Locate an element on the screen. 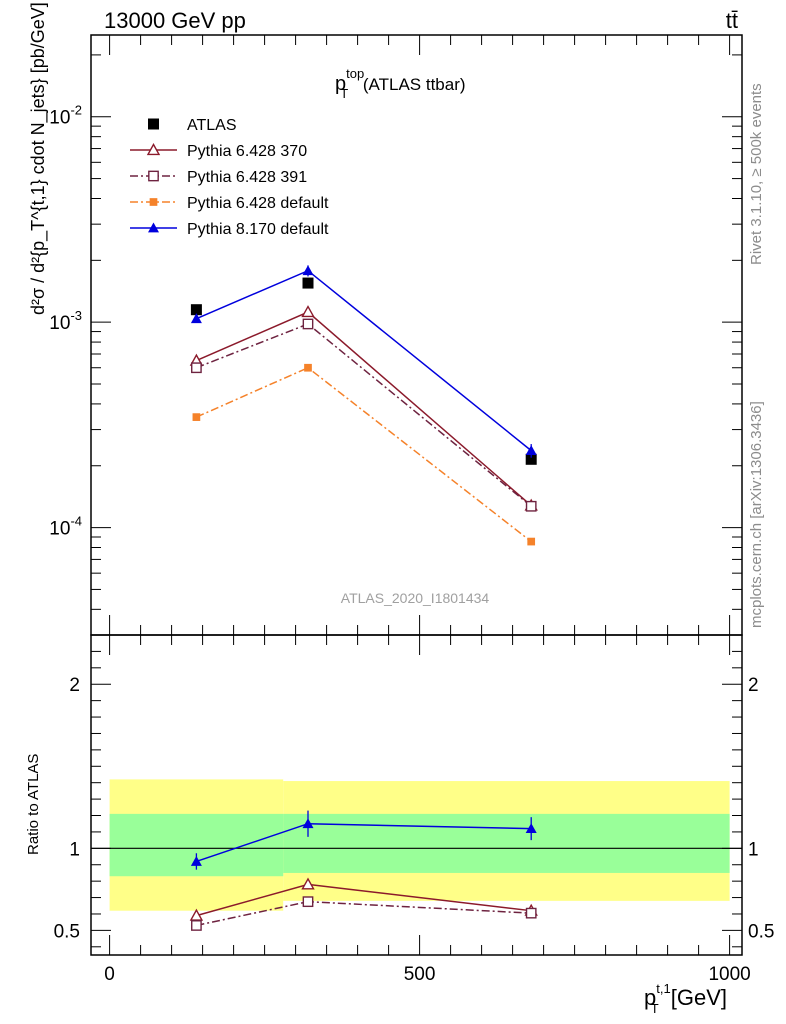 The width and height of the screenshot is (786, 1024). y-tick-label: 10⁻⁴ is located at coordinates (65, 527).